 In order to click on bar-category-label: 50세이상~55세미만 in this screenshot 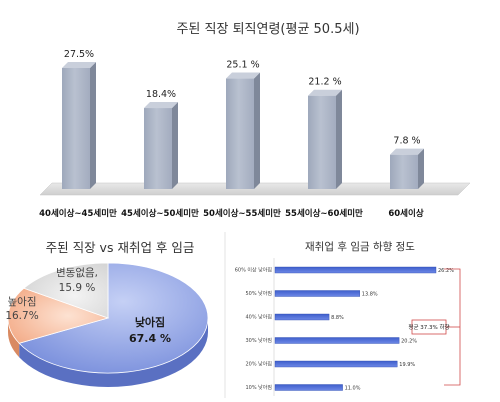, I will do `click(242, 213)`.